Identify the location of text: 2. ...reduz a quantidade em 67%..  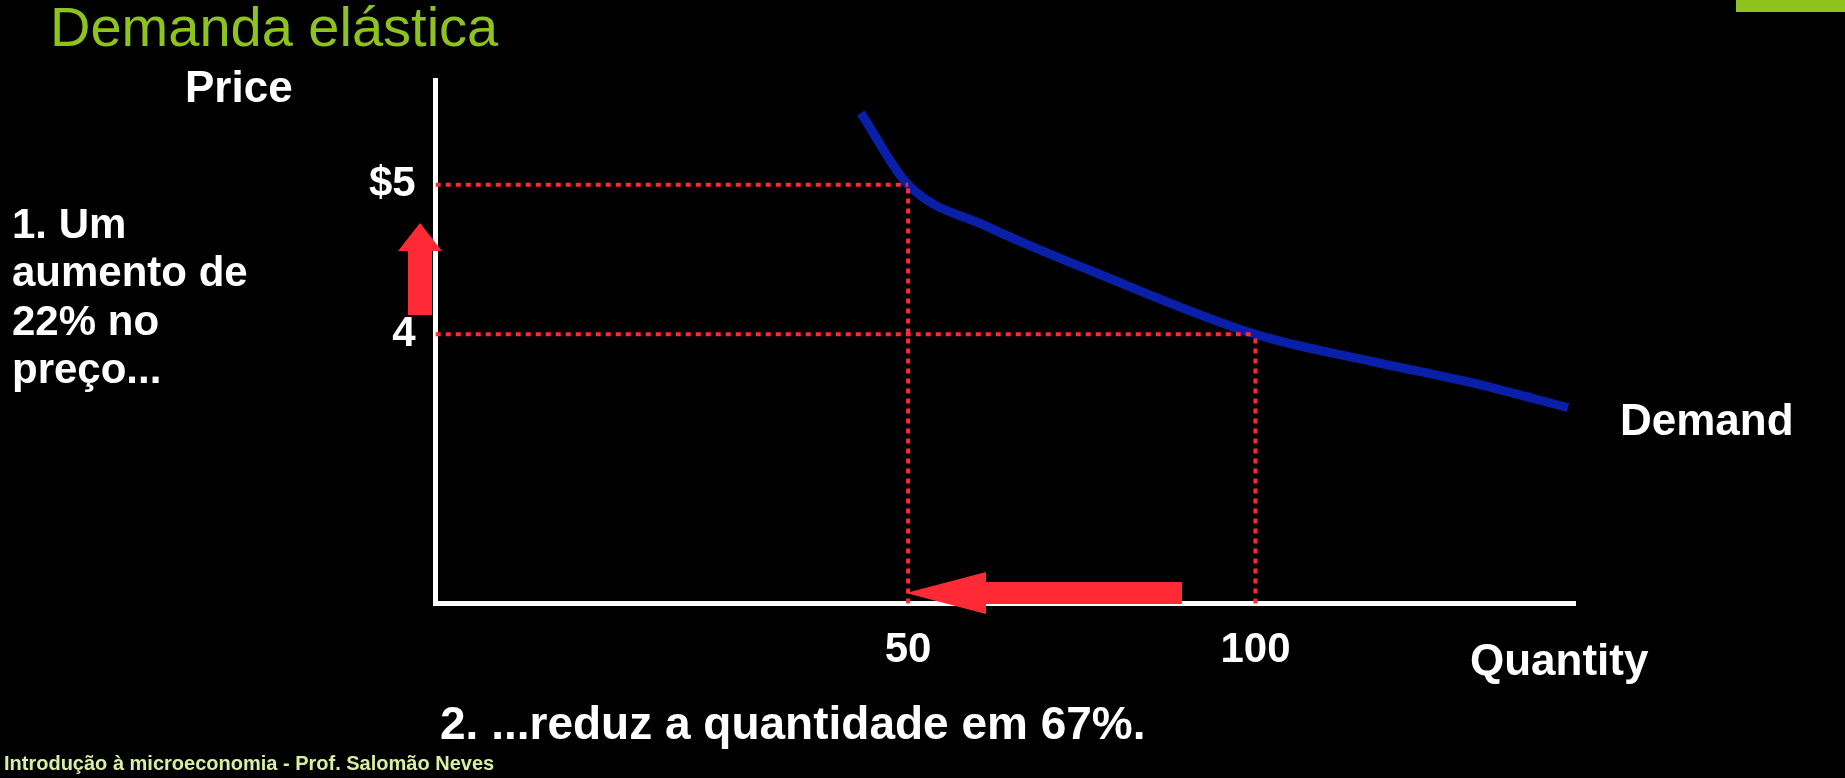
(793, 723).